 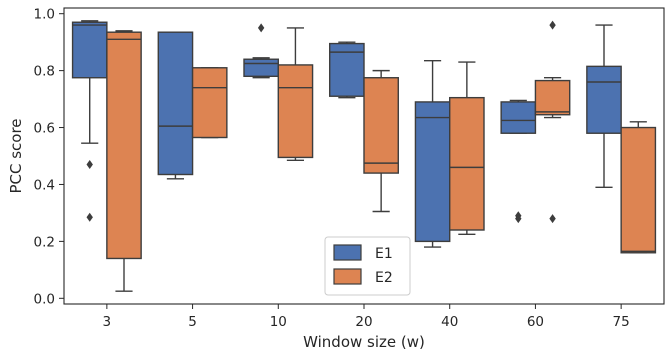 I want to click on y-tick-label: 0.4, so click(x=44, y=185).